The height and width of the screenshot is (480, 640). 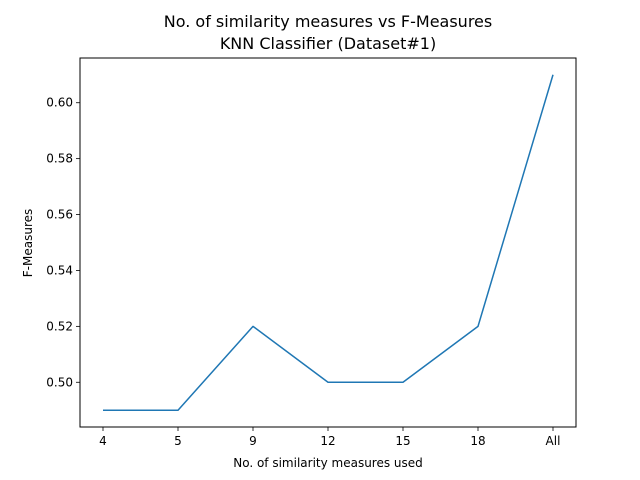 What do you see at coordinates (103, 441) in the screenshot?
I see `x-tick-label: 4` at bounding box center [103, 441].